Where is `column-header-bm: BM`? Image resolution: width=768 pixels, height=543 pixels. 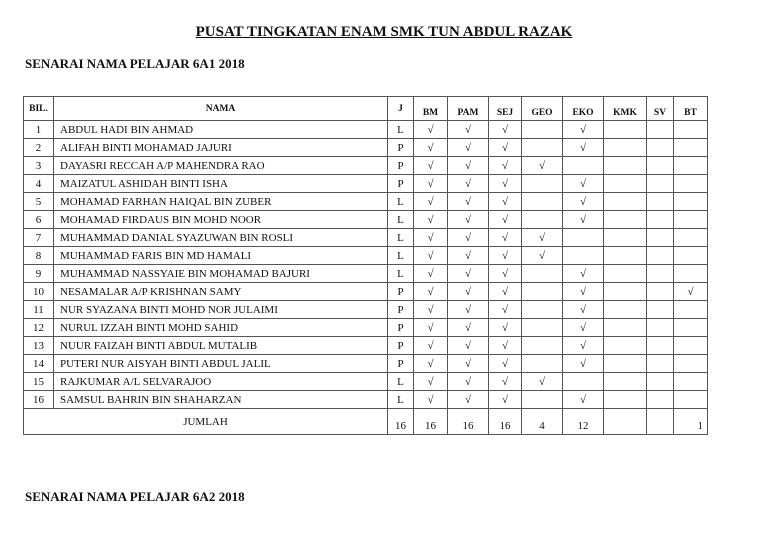
column-header-bm: BM is located at coordinates (430, 108).